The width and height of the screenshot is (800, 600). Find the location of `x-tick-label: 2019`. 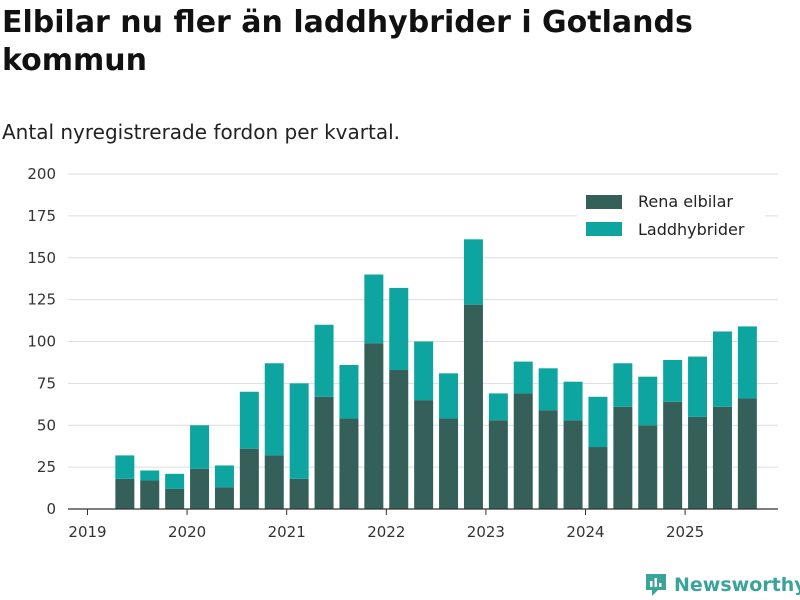

x-tick-label: 2019 is located at coordinates (87, 532).